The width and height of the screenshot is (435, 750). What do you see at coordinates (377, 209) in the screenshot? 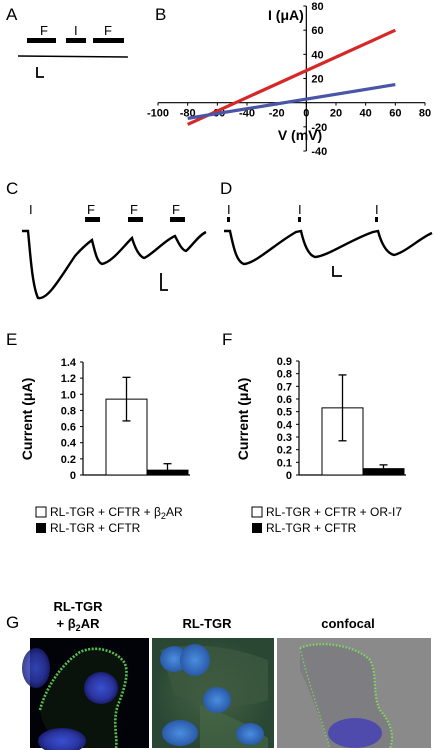
I see `d-stimulus-label-i3: I` at bounding box center [377, 209].